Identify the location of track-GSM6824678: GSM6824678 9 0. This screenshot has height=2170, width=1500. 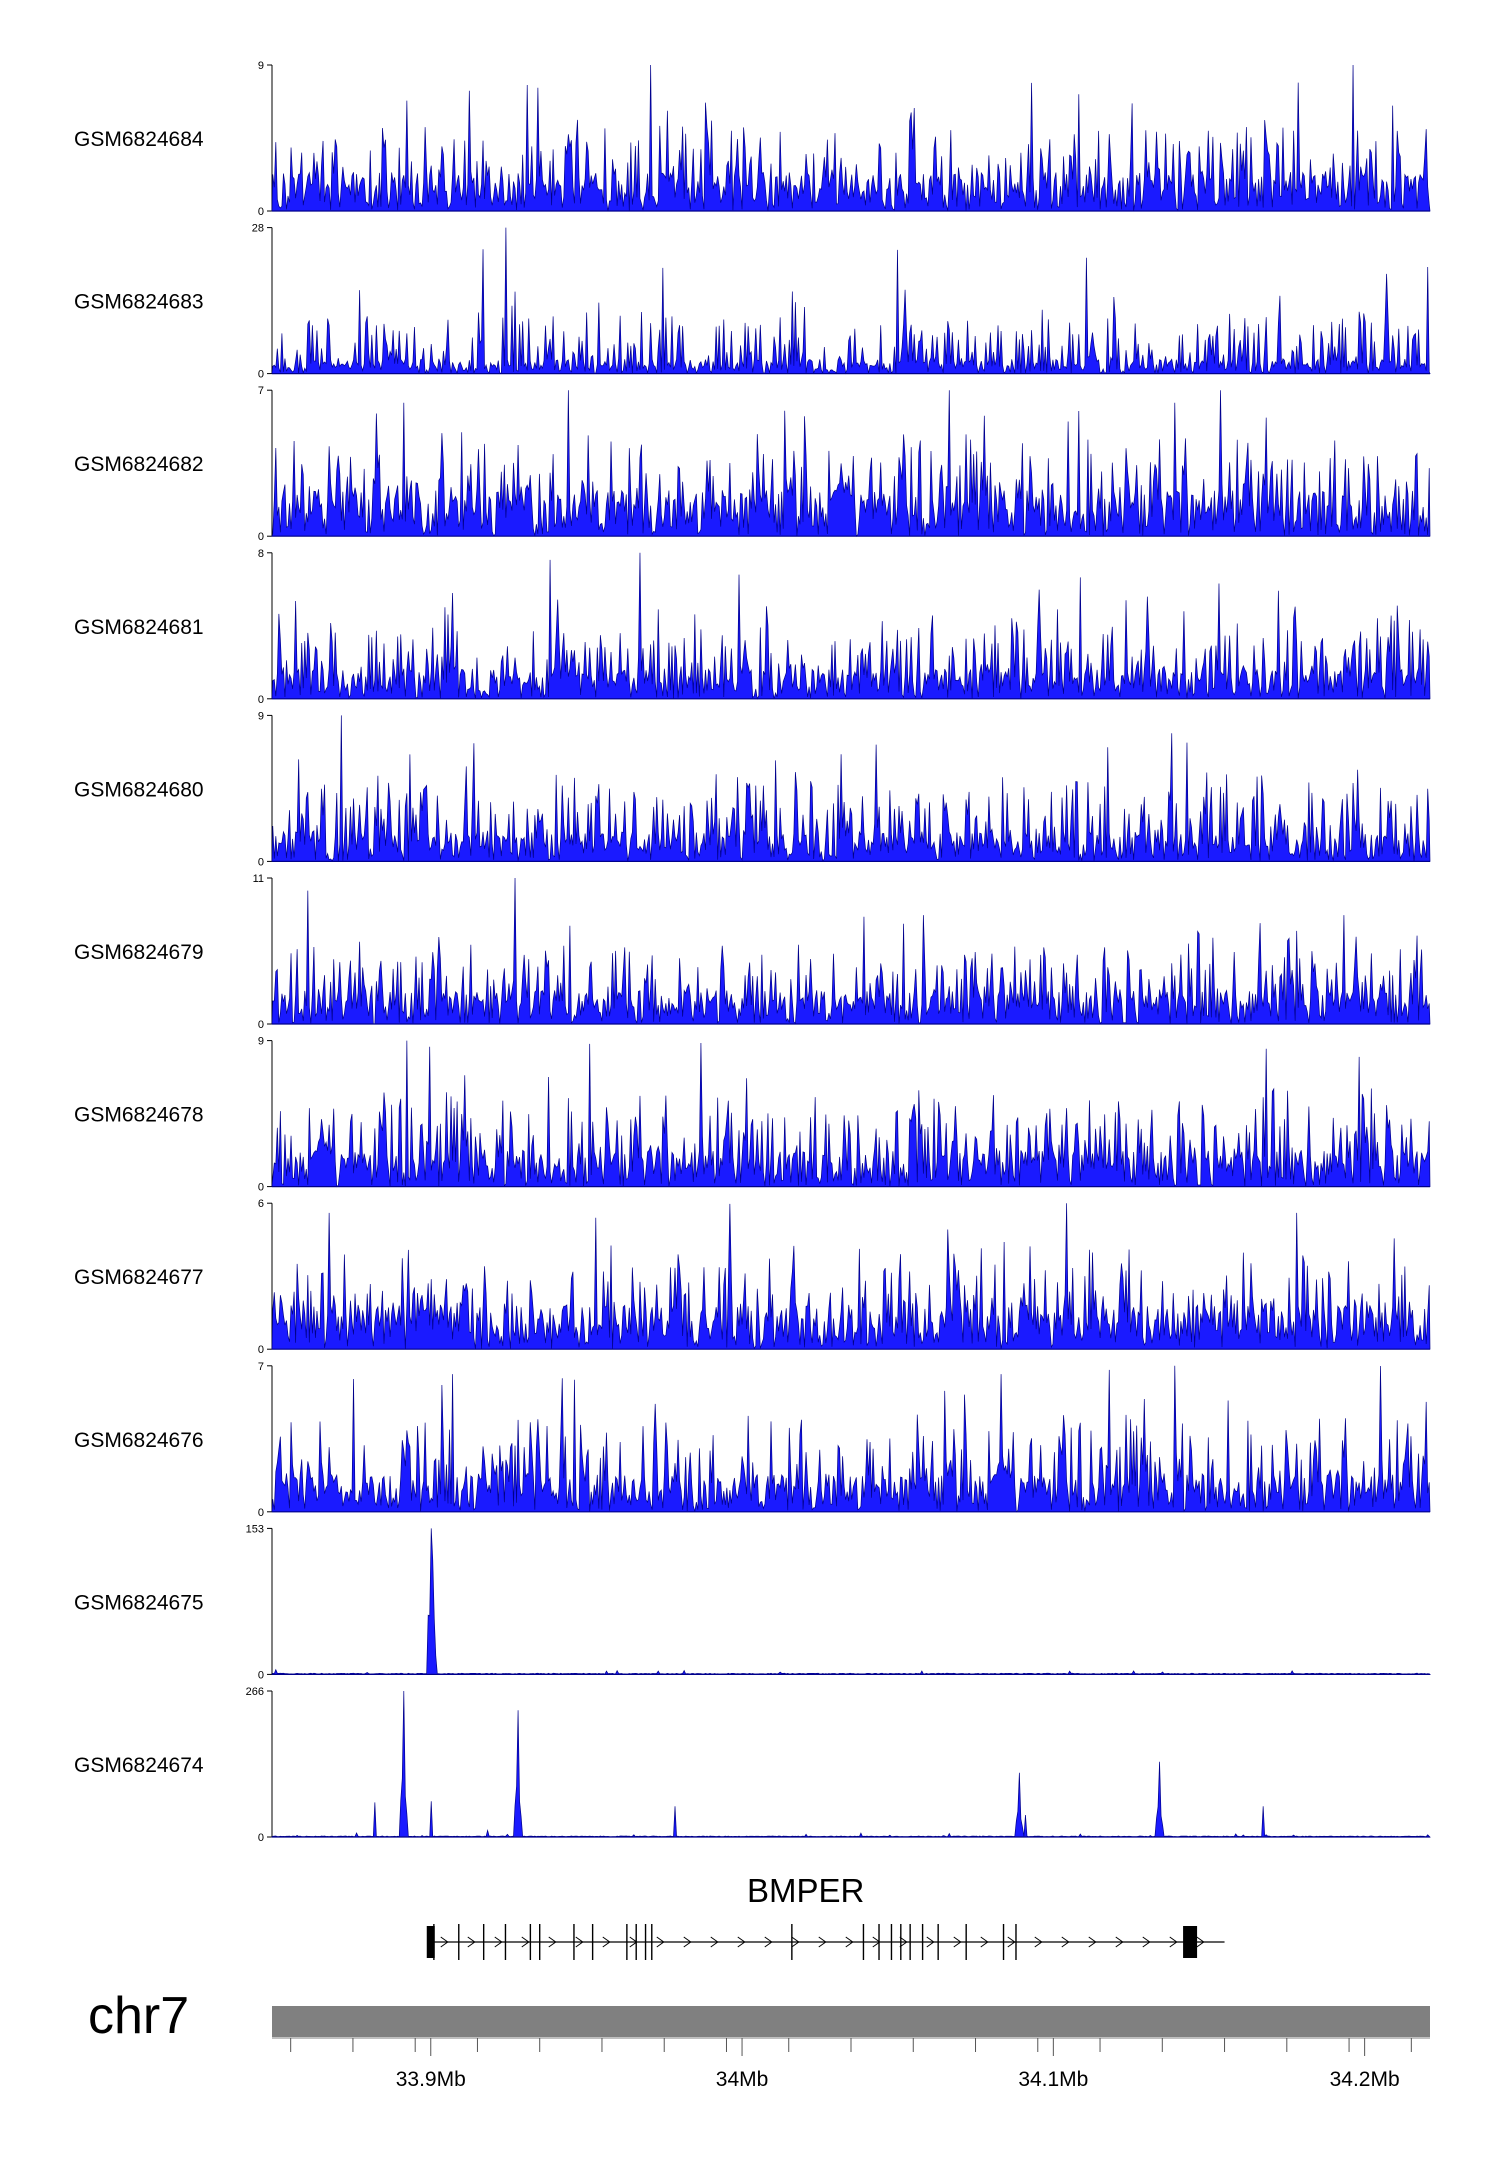
(752, 1115).